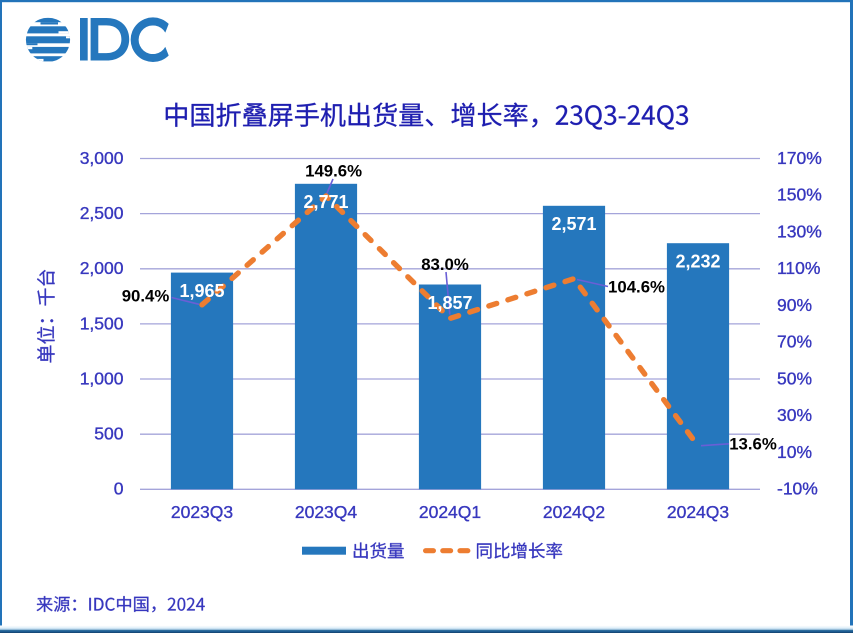 The width and height of the screenshot is (853, 638). Describe the element at coordinates (698, 512) in the screenshot. I see `svg-text: 2024Q3` at that location.